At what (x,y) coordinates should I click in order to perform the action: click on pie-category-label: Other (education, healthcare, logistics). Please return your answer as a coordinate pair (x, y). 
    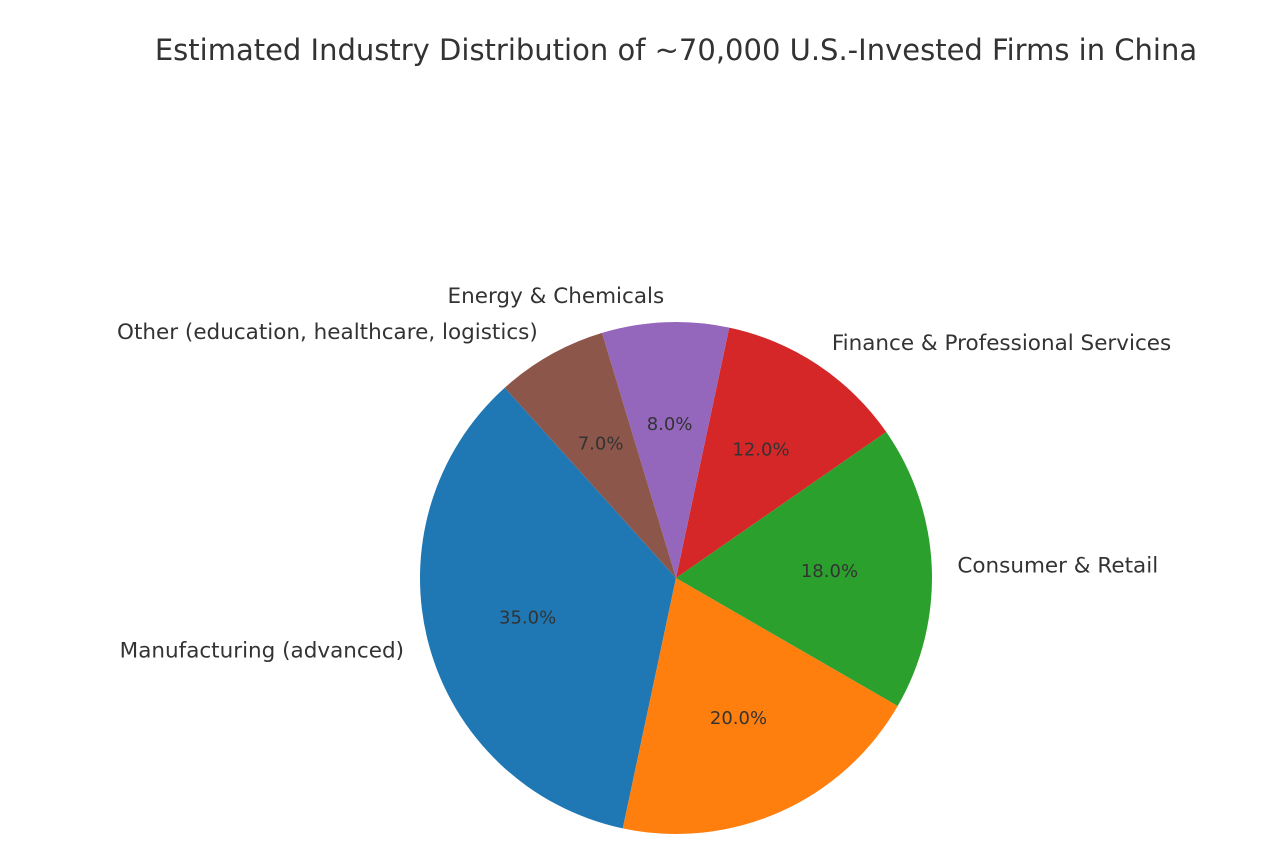
    Looking at the image, I should click on (327, 332).